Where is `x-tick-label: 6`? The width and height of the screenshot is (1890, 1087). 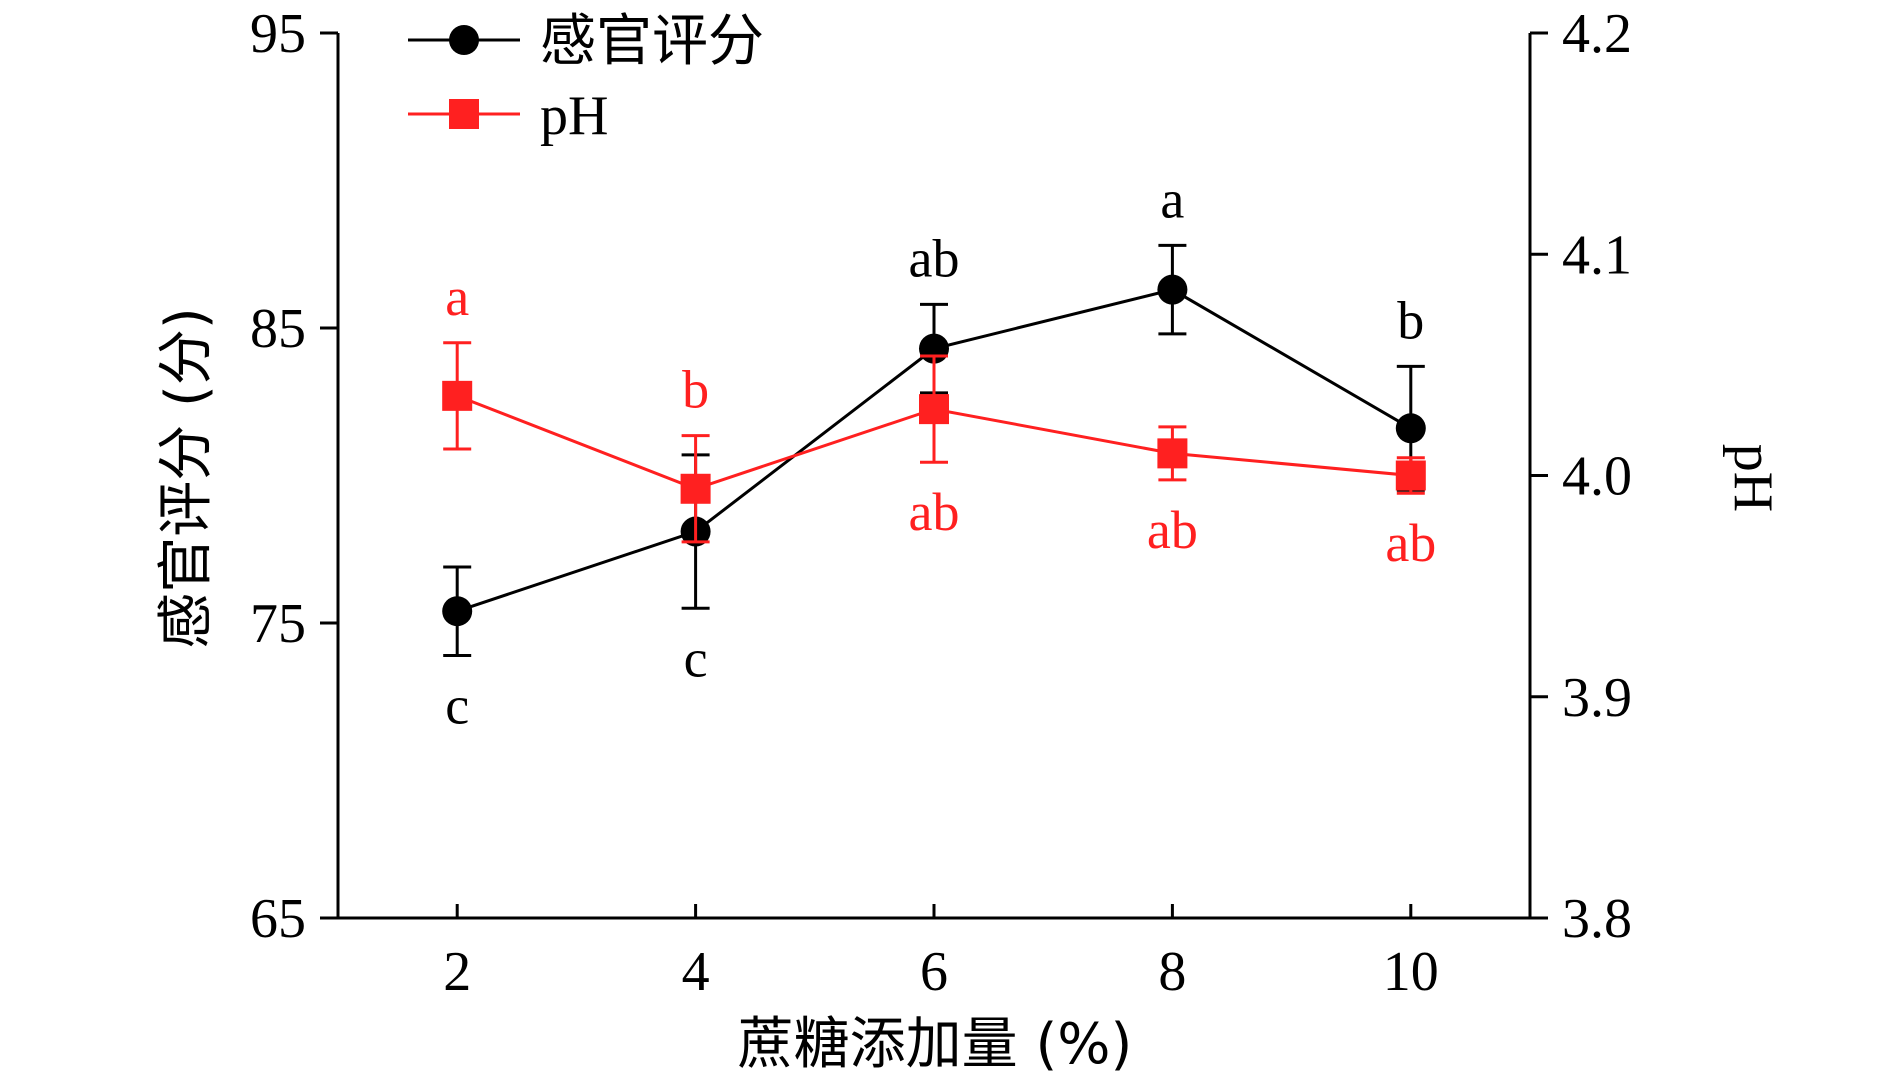 x-tick-label: 6 is located at coordinates (934, 972).